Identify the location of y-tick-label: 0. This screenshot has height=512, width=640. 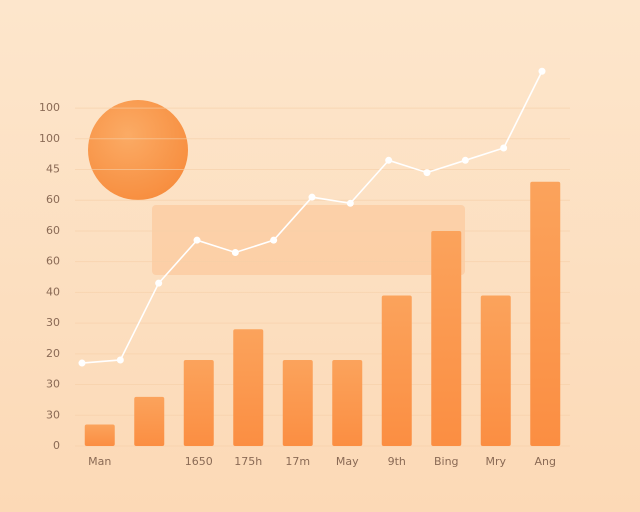
(56, 445).